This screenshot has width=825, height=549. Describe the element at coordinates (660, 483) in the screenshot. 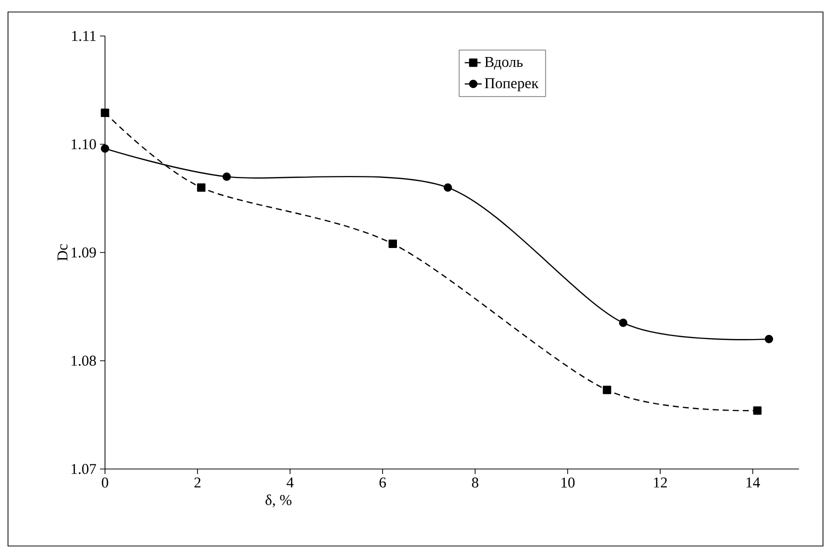

I see `x-tick-label: 12` at that location.